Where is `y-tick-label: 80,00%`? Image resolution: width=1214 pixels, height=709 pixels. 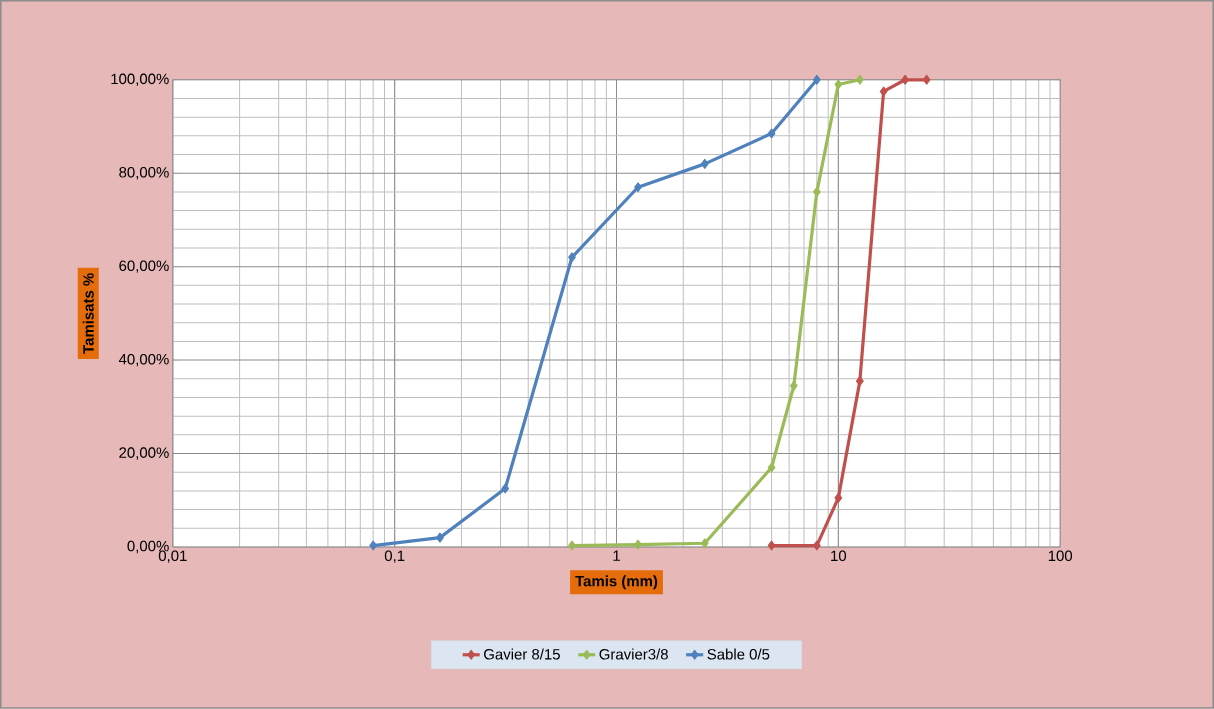
y-tick-label: 80,00% is located at coordinates (144, 173).